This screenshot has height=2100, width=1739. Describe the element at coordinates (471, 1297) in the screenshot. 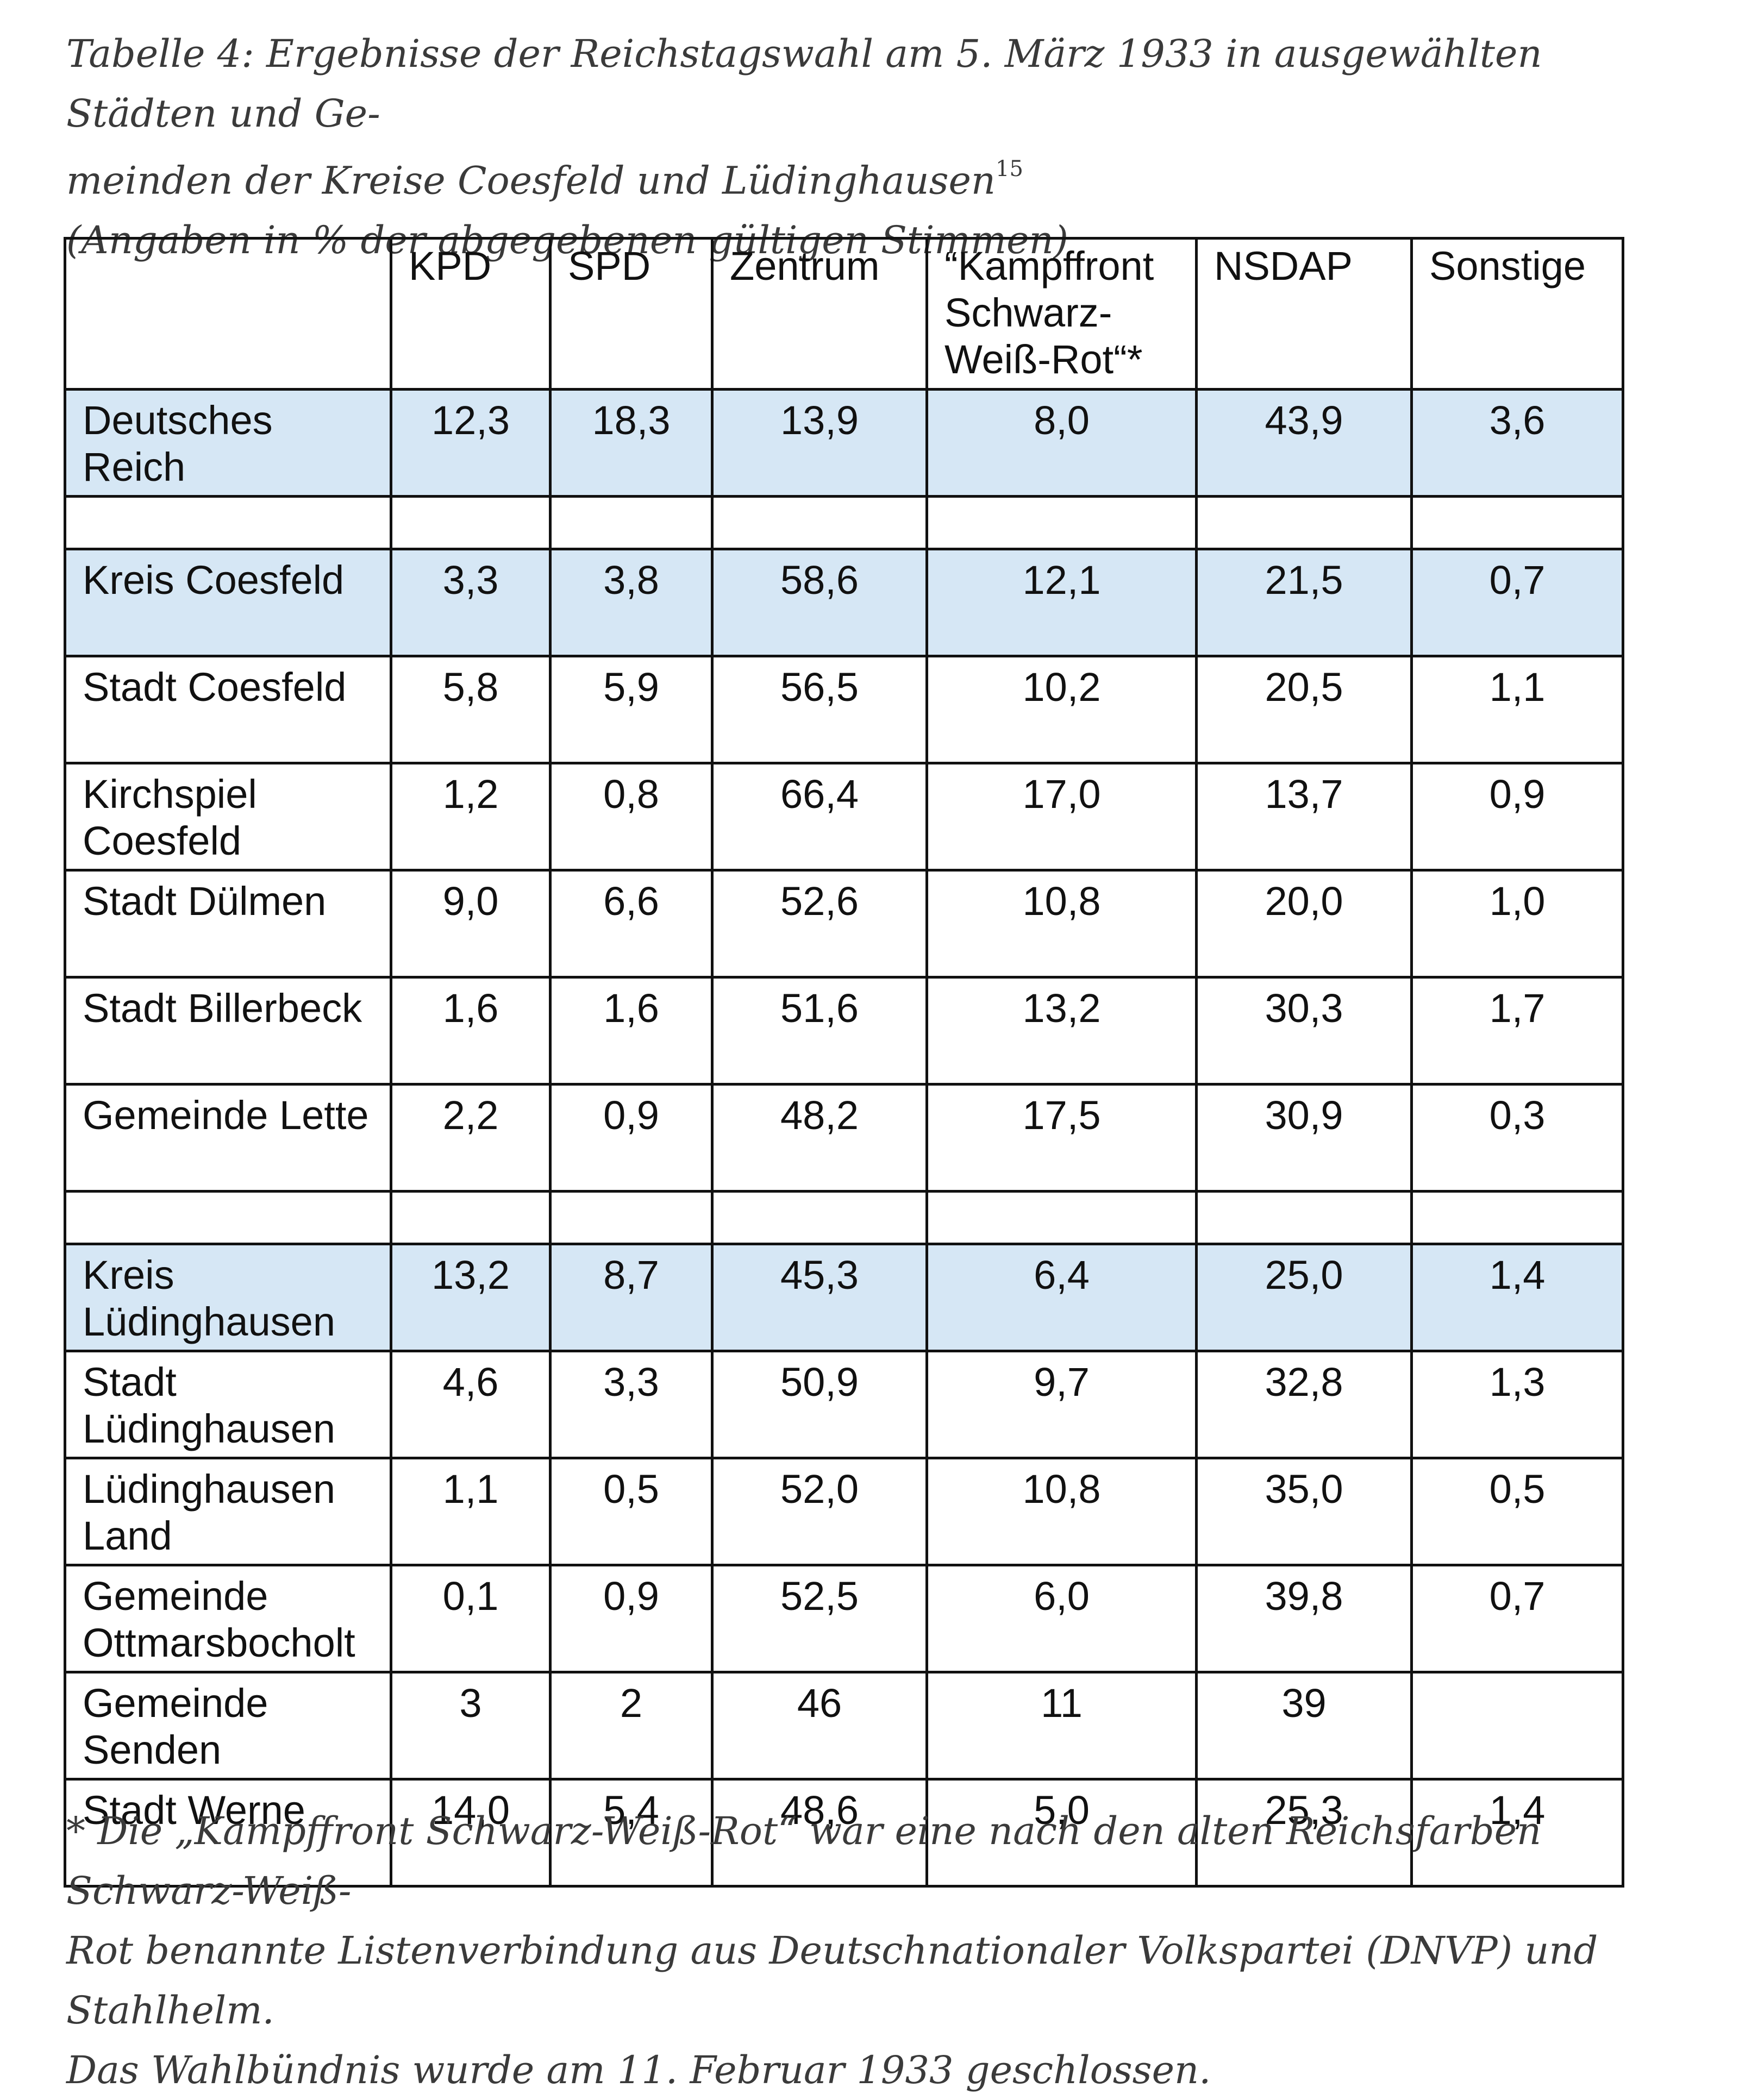

I see `cell-kpd: 13,2` at that location.